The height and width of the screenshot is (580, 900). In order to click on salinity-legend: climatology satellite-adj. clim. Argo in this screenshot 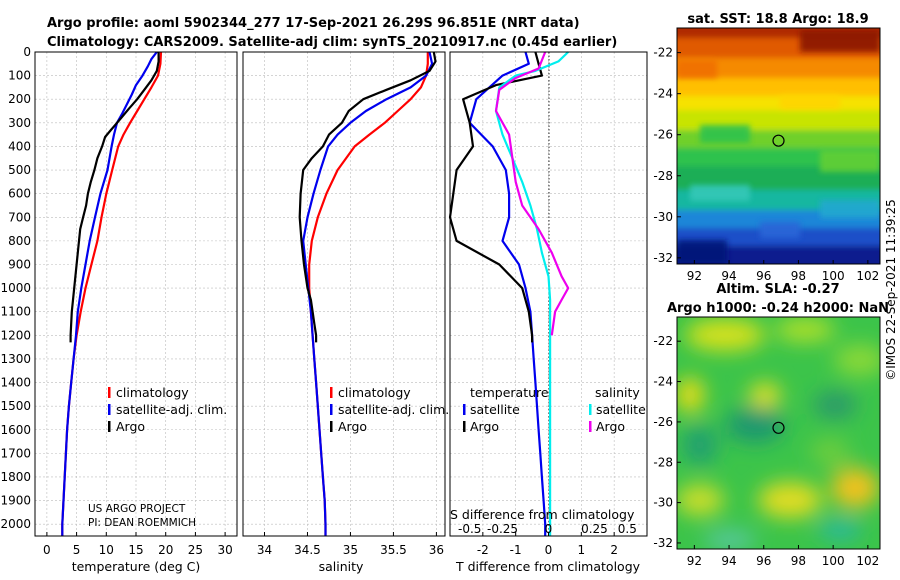, I will do `click(389, 409)`.